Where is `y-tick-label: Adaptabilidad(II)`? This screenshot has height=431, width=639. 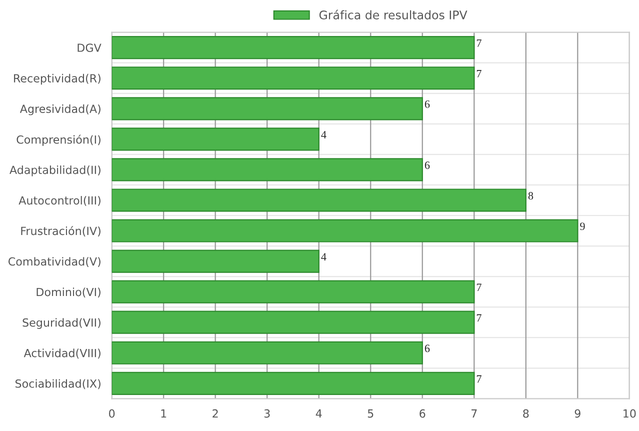
y-tick-label: Adaptabilidad(II) is located at coordinates (55, 170).